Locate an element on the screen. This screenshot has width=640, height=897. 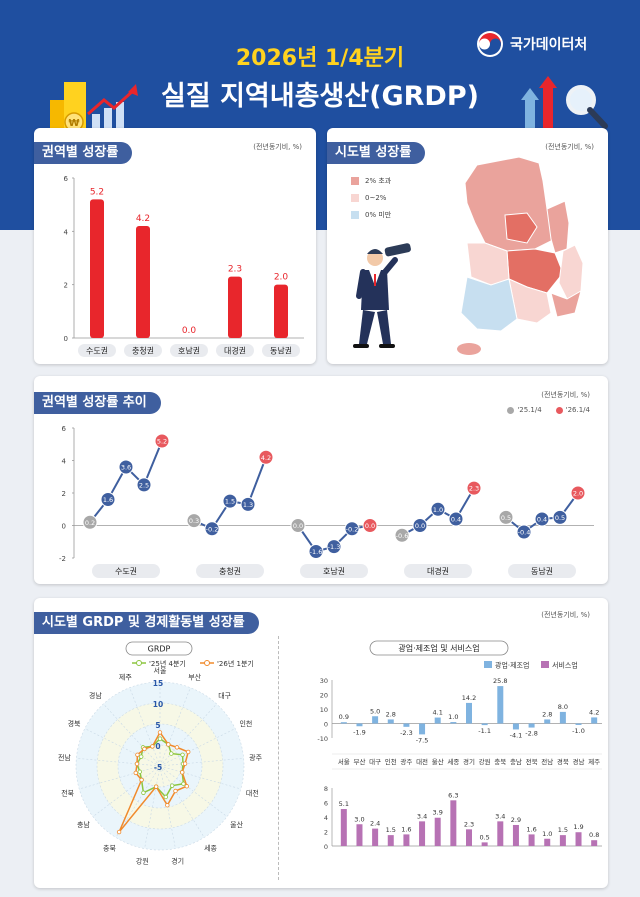
legend-label: 0% 미만 is located at coordinates (378, 215).